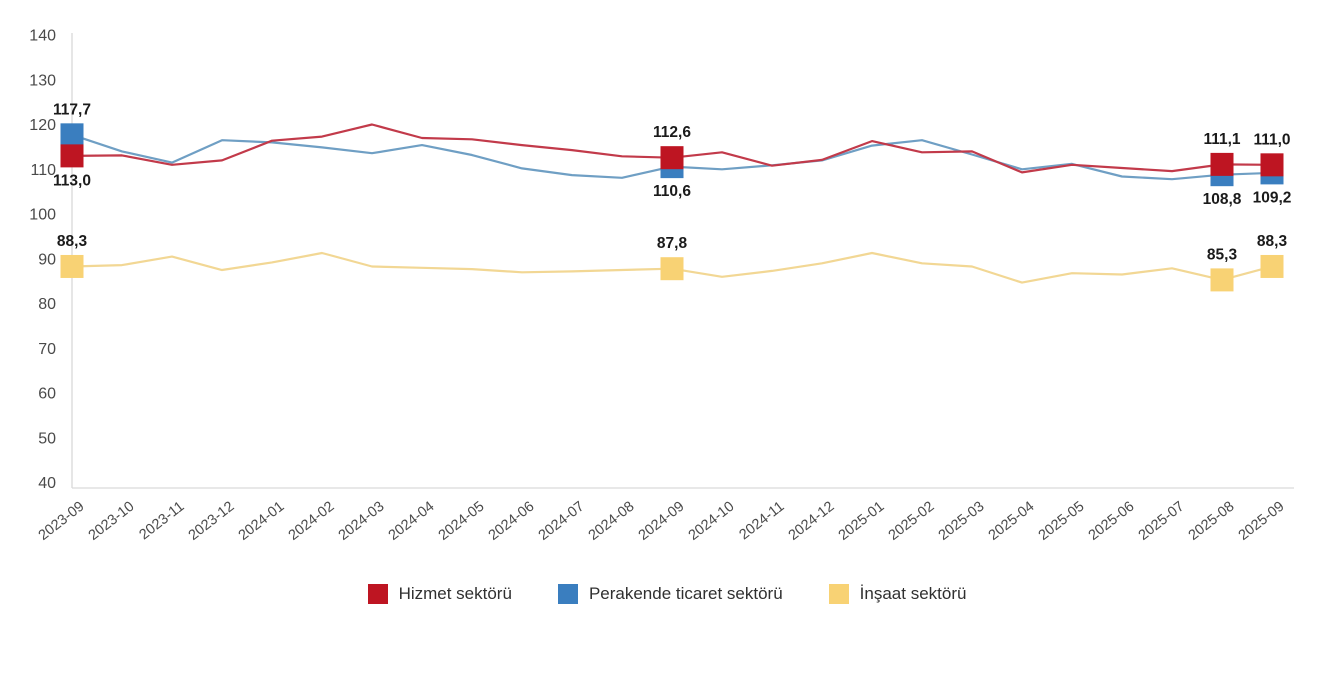  Describe the element at coordinates (1222, 254) in the screenshot. I see `data-point-label: 85,3` at that location.